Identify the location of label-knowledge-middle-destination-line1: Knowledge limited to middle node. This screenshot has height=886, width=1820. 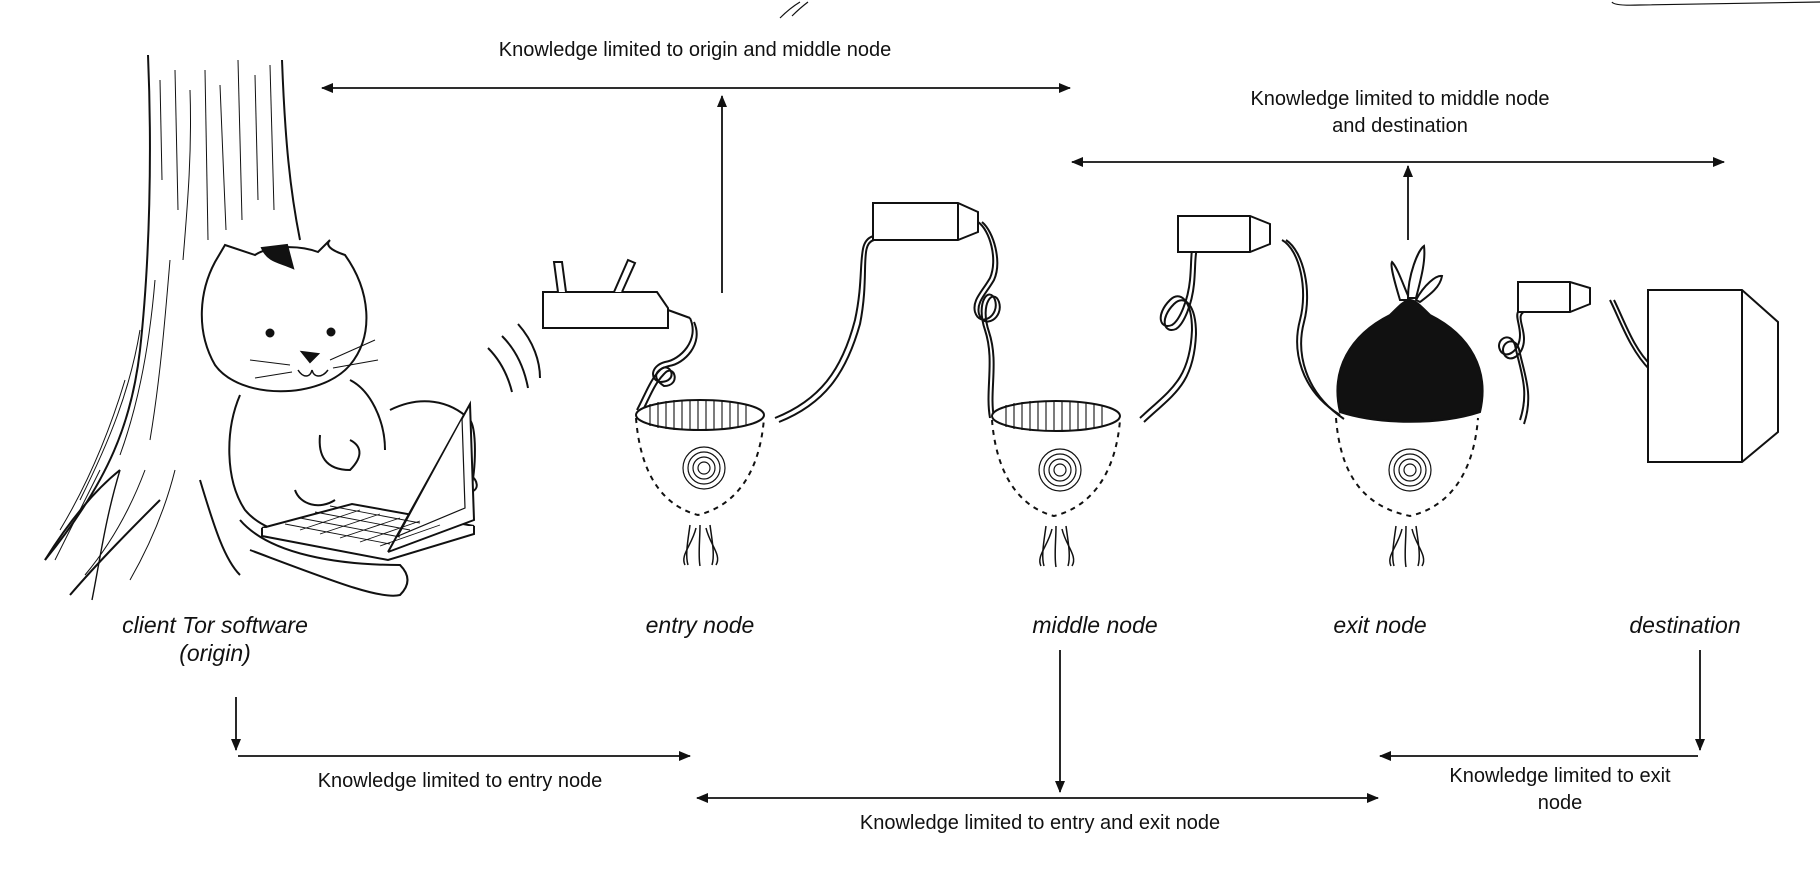
(1400, 99).